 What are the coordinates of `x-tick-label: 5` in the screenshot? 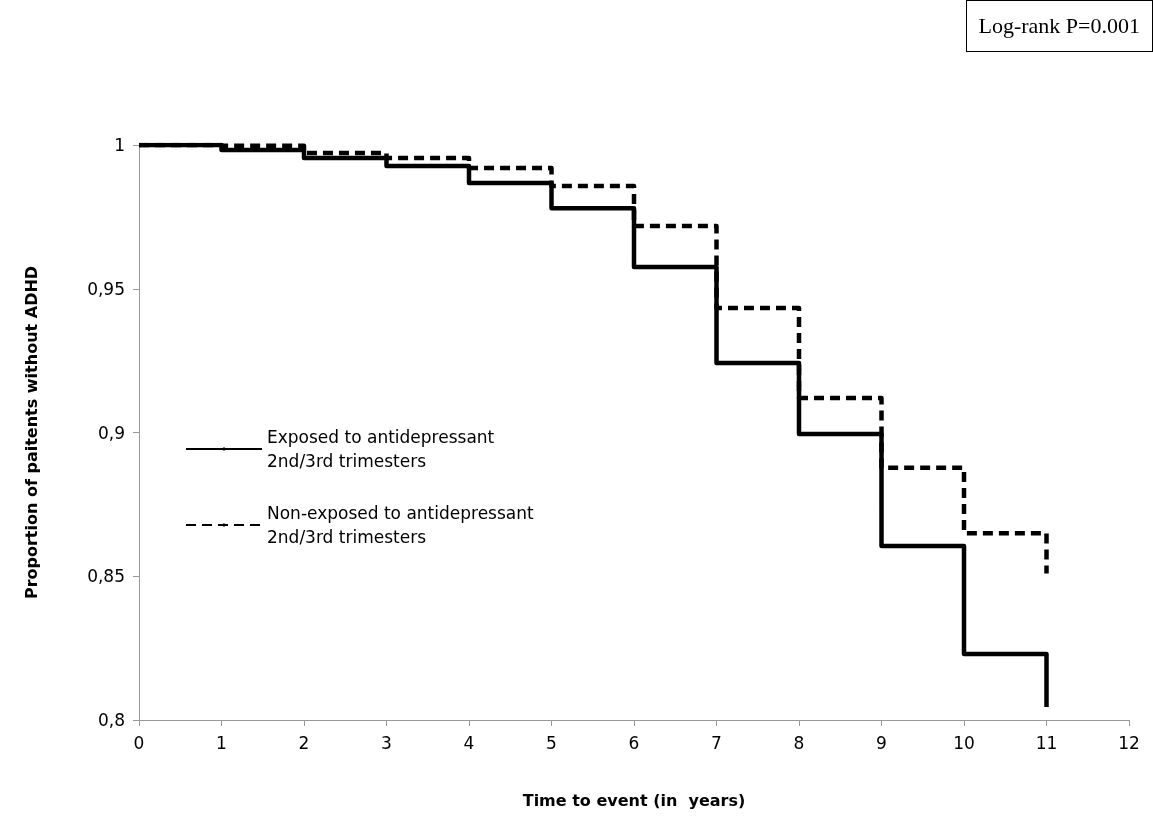 It's located at (551, 742).